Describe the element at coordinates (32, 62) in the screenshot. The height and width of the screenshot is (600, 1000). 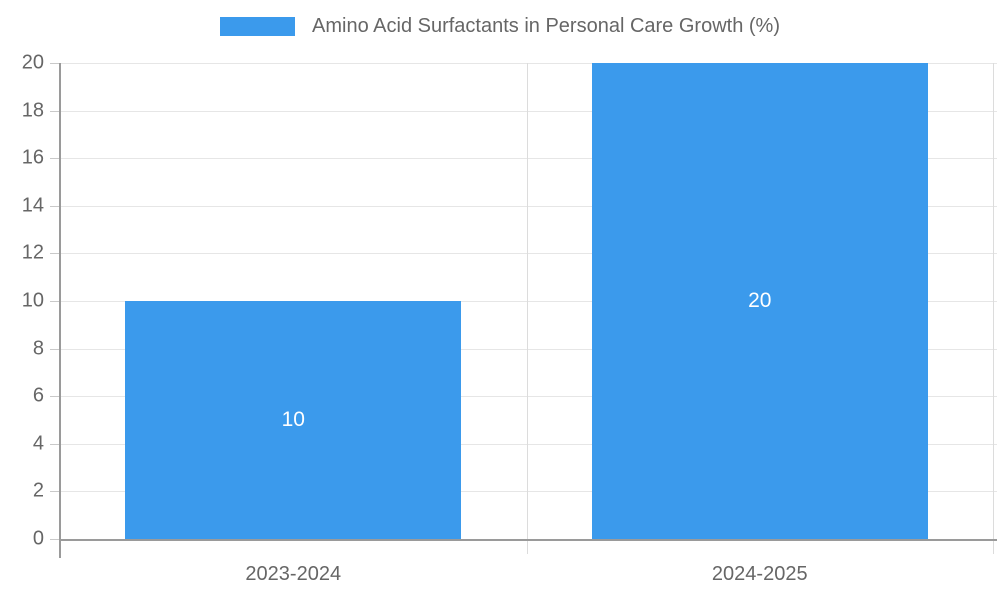
I see `y-tick-label: 20` at that location.